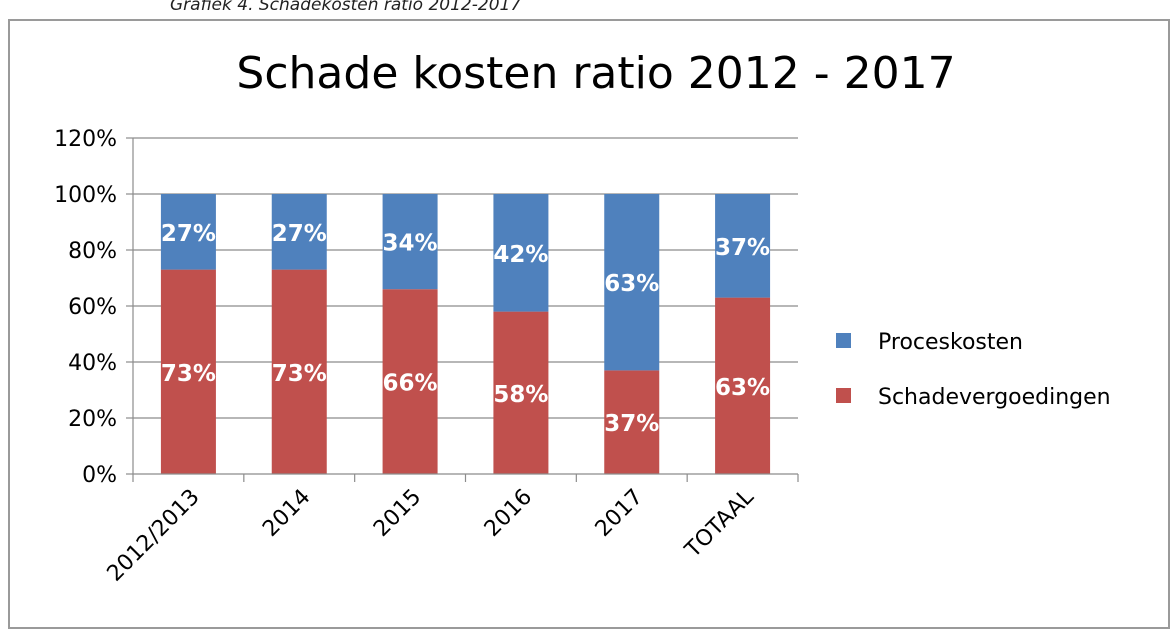  Describe the element at coordinates (154, 536) in the screenshot. I see `x-tick-label: 2012/2013` at that location.